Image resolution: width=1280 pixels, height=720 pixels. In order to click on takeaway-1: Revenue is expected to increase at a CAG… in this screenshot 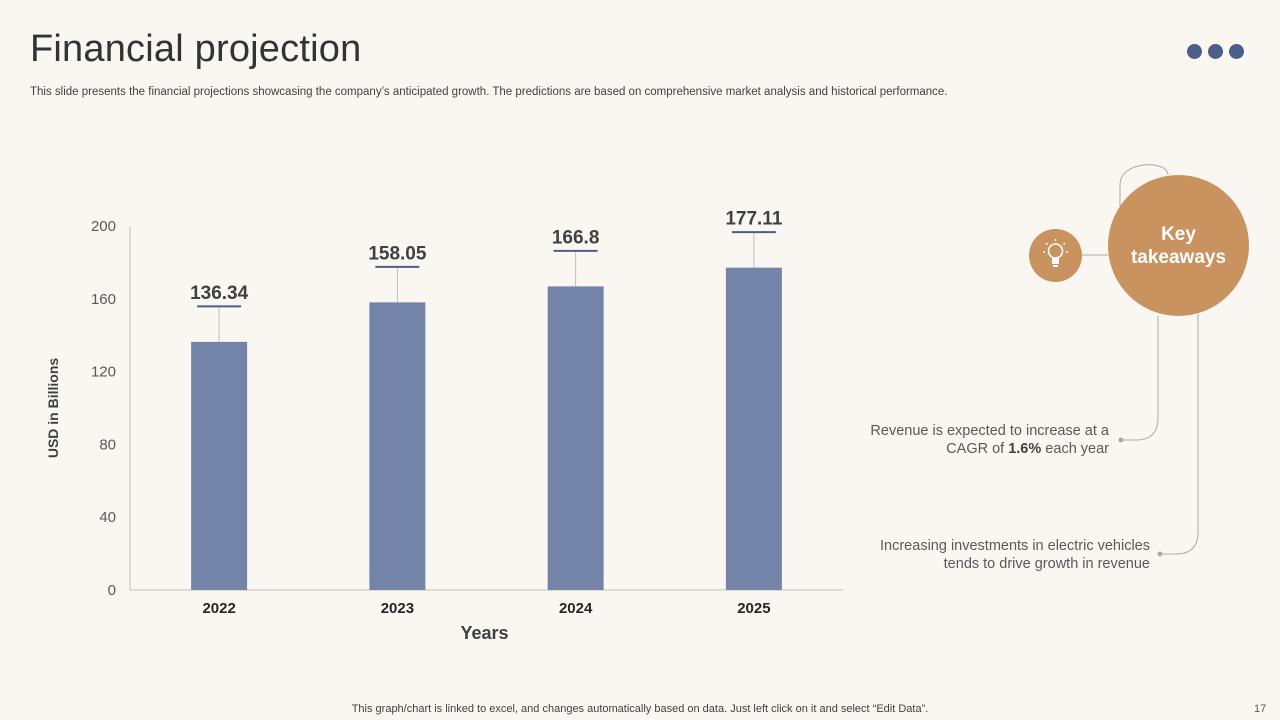, I will do `click(989, 440)`.